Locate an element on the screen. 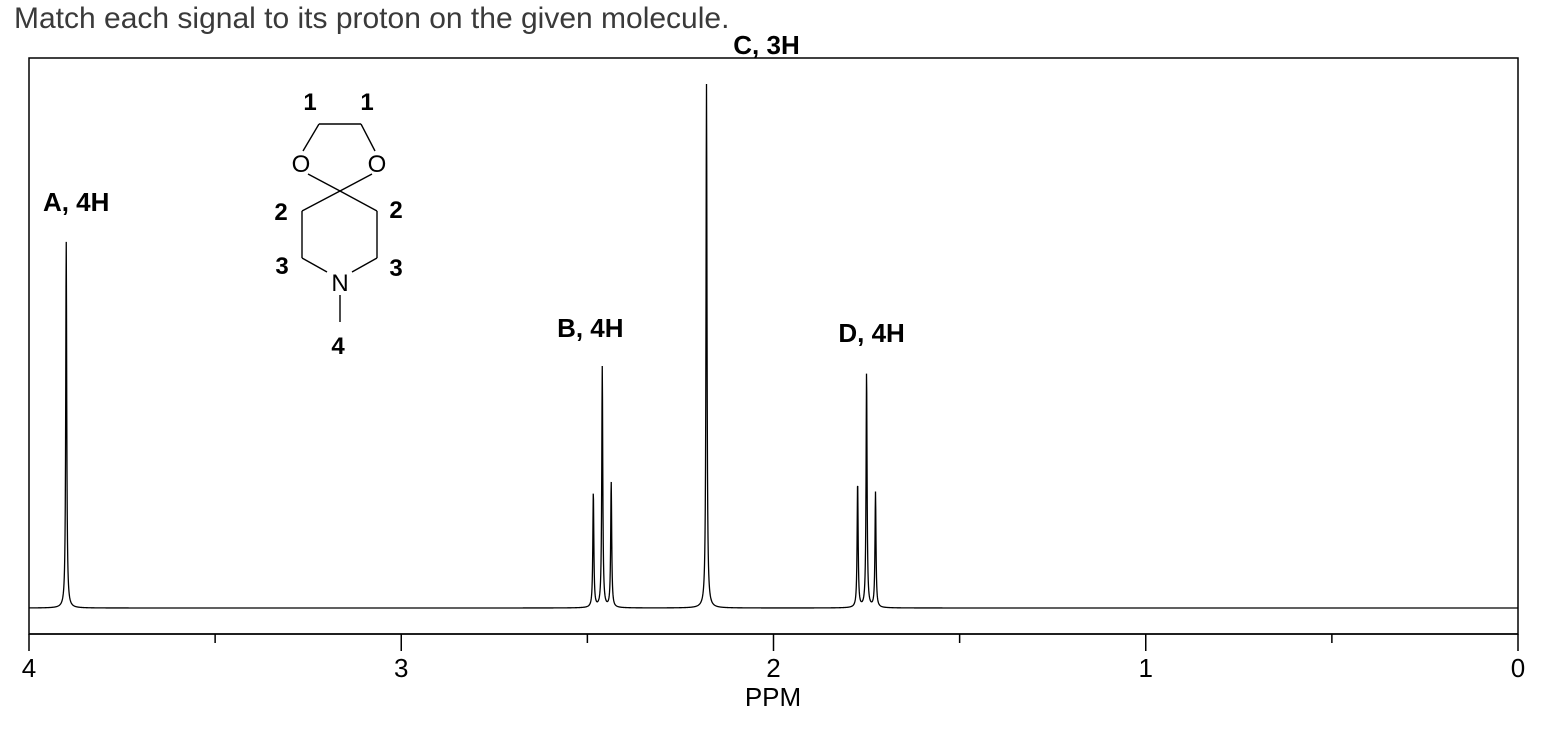 The height and width of the screenshot is (730, 1548). molecule-structure is located at coordinates (339, 222).